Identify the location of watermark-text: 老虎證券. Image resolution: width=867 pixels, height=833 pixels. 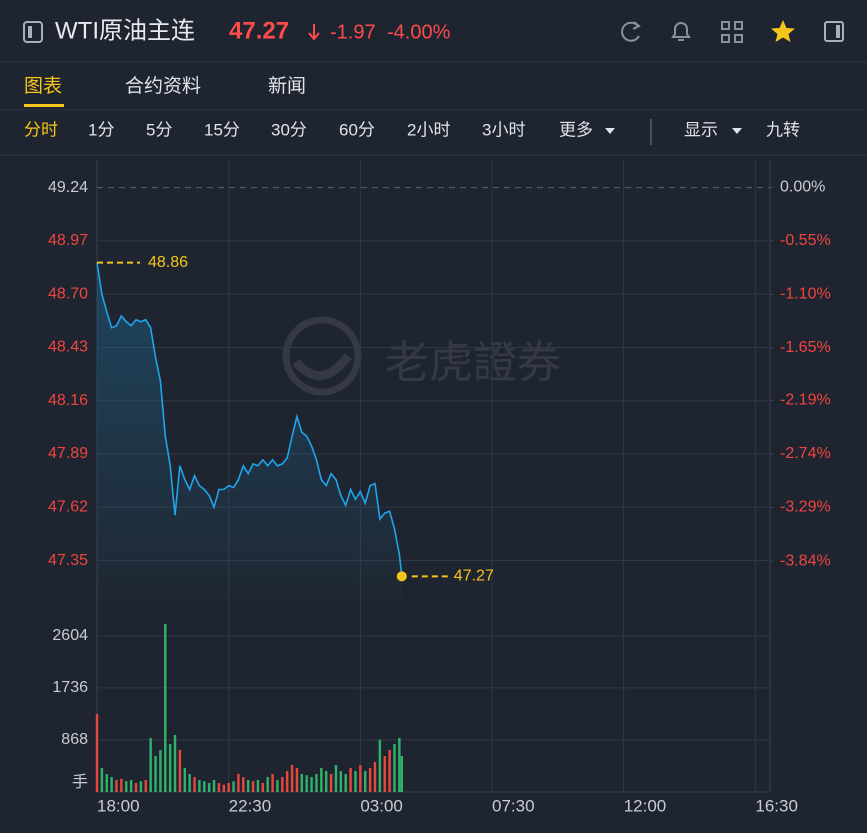
(473, 363).